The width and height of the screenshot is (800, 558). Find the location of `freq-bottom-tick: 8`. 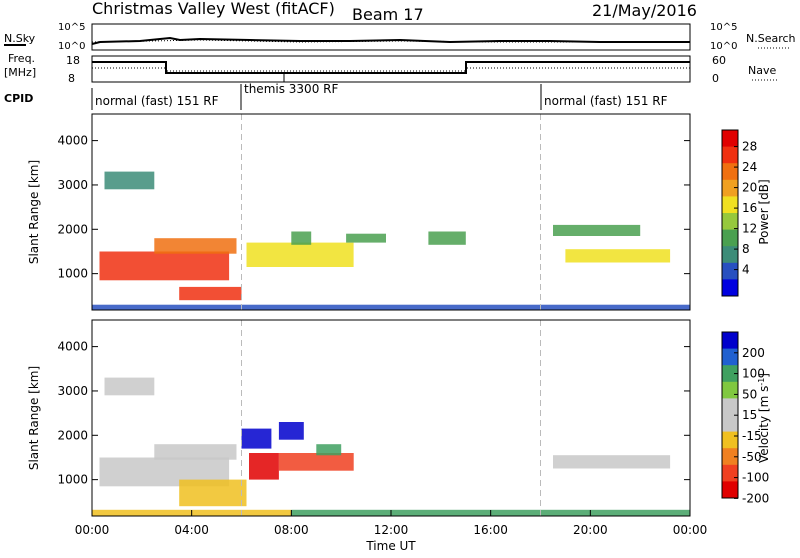

freq-bottom-tick: 8 is located at coordinates (71, 78).